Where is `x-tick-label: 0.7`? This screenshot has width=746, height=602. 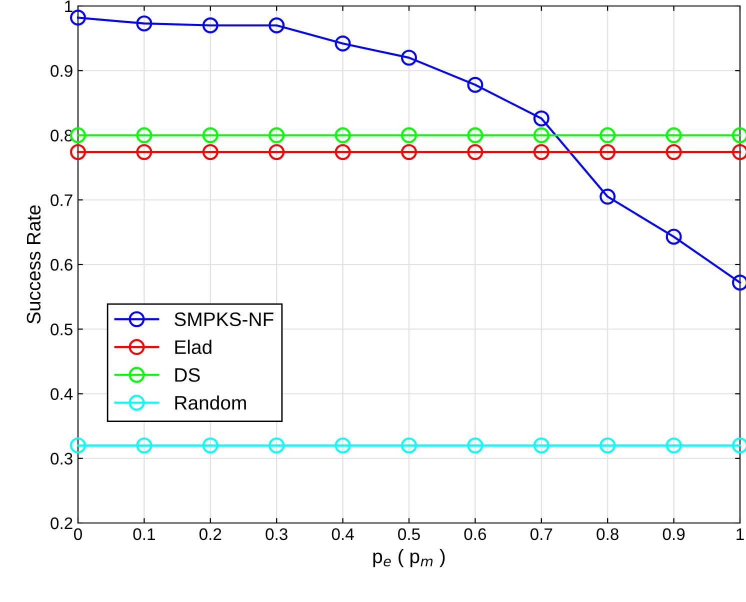 x-tick-label: 0.7 is located at coordinates (541, 534).